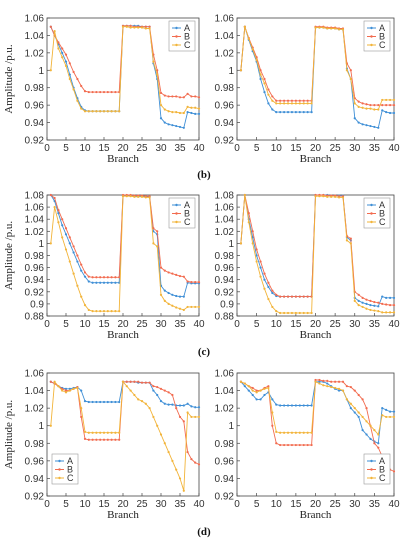 This screenshot has width=408, height=550. I want to click on x-tick-label: 10, so click(85, 148).